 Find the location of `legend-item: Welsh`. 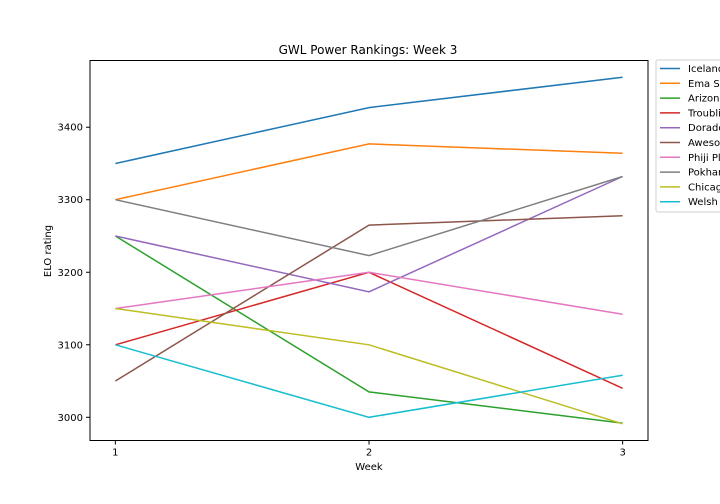

legend-item: Welsh is located at coordinates (689, 202).